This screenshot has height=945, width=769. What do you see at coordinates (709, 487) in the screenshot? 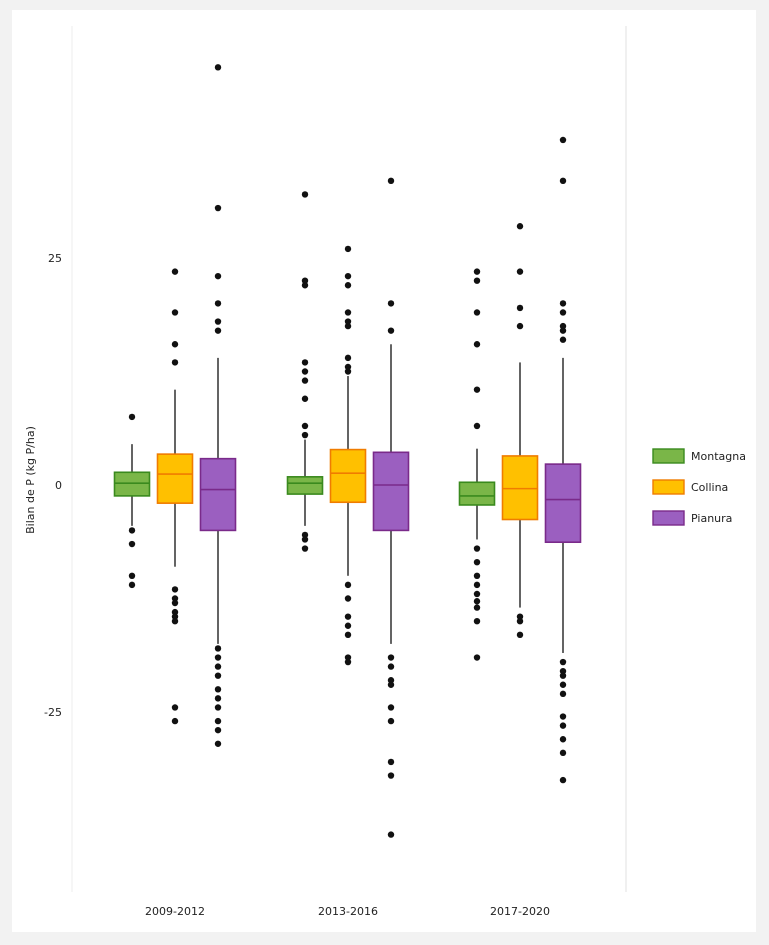
I see `legend-label: Collina` at bounding box center [709, 487].